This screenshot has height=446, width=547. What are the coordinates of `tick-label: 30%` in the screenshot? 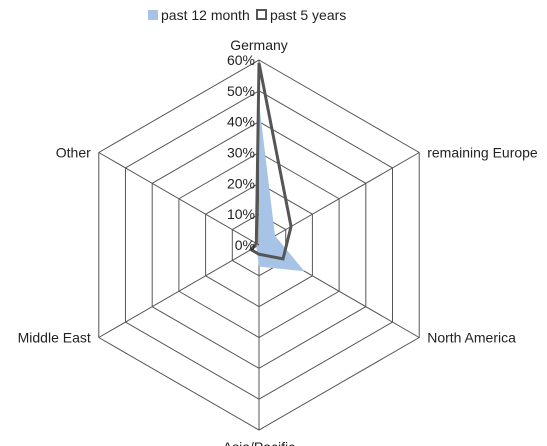 It's located at (241, 153).